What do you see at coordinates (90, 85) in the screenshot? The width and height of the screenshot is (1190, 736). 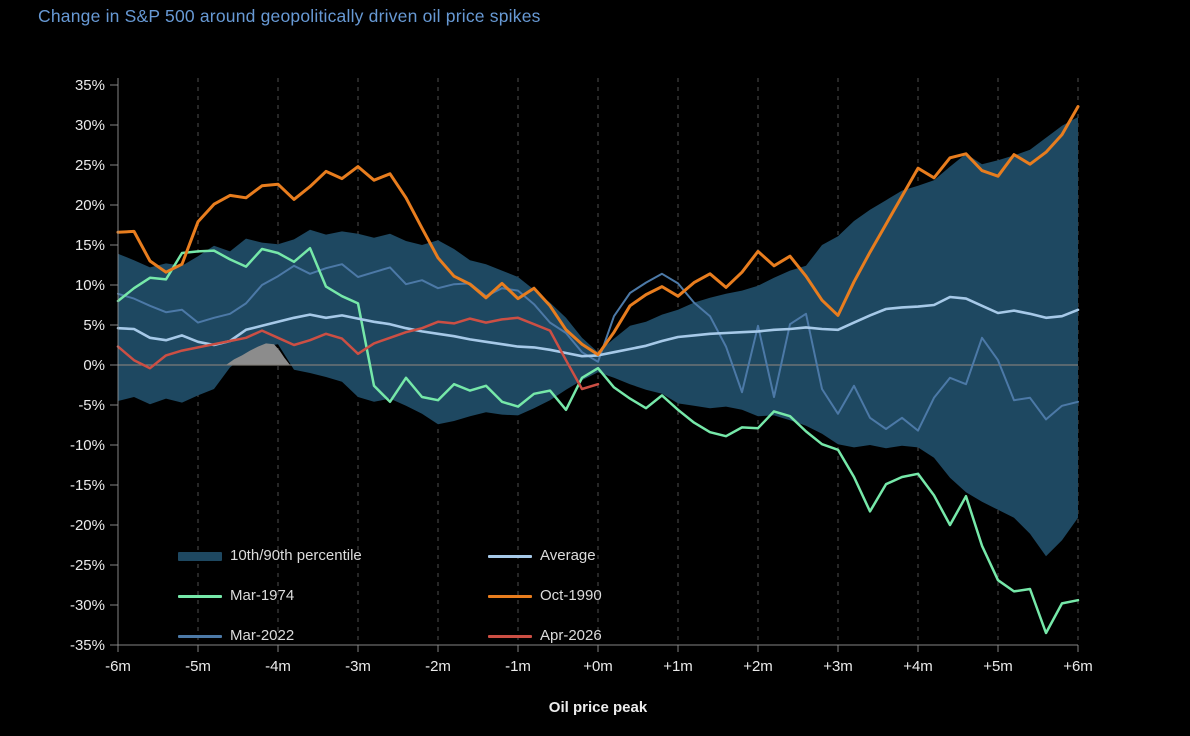 I see `y-tick-label: 35%` at bounding box center [90, 85].